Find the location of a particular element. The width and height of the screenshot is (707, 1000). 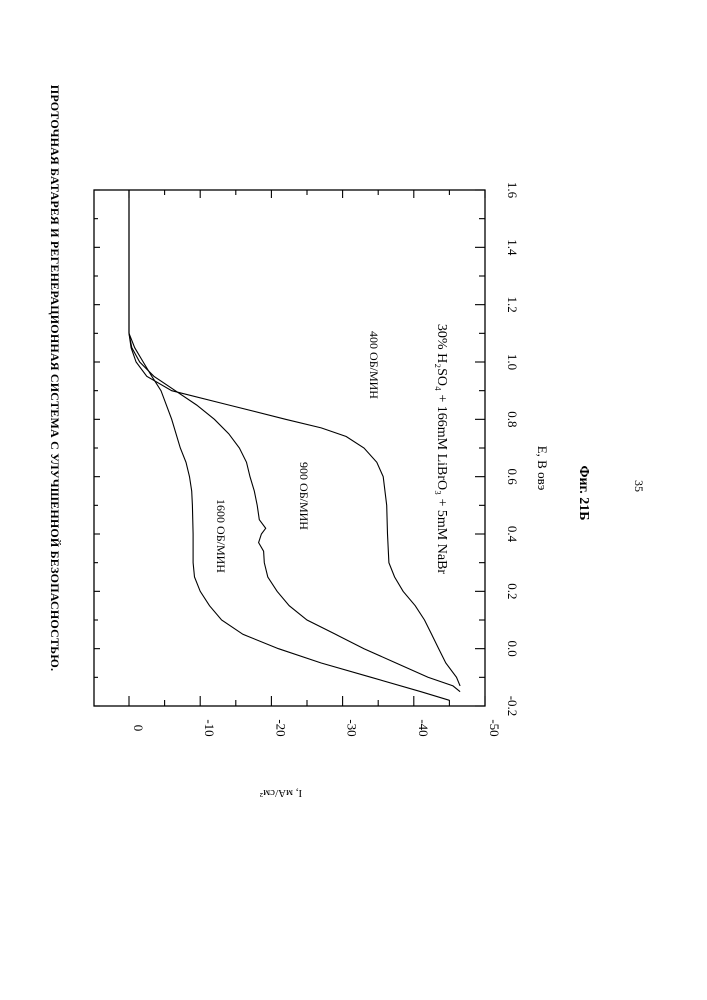

series-label-400: 400 ОБ/МИН is located at coordinates (373, 365).